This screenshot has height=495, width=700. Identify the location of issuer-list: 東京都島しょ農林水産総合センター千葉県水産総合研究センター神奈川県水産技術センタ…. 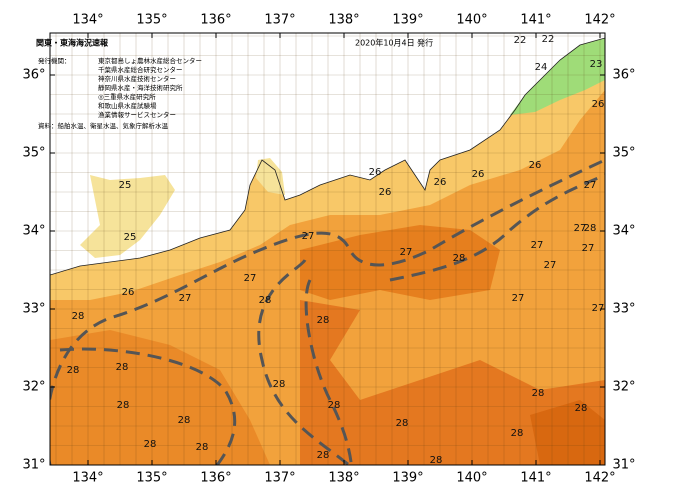
(150, 87).